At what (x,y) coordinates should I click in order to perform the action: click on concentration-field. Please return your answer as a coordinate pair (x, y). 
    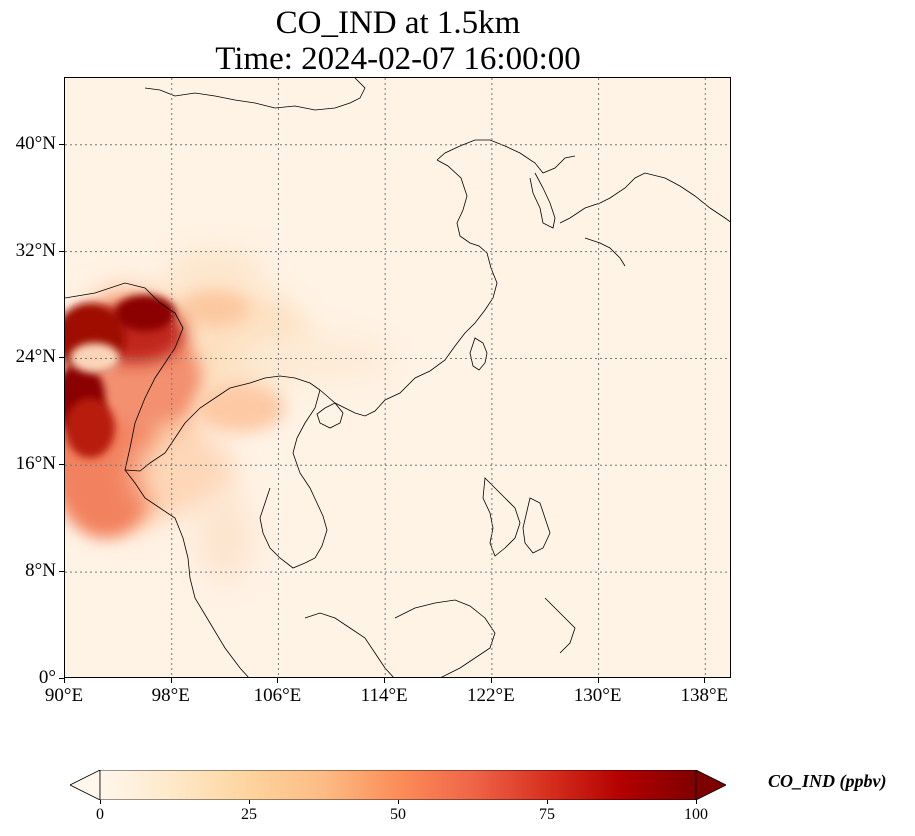
    Looking at the image, I should click on (230, 415).